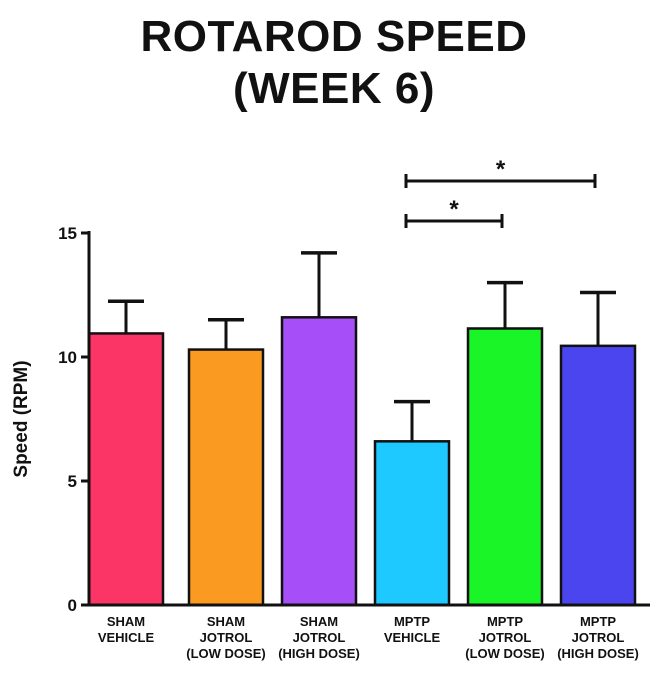 This screenshot has width=668, height=680. Describe the element at coordinates (412, 629) in the screenshot. I see `x-category-label-3: MPTP VEHICLE` at that location.